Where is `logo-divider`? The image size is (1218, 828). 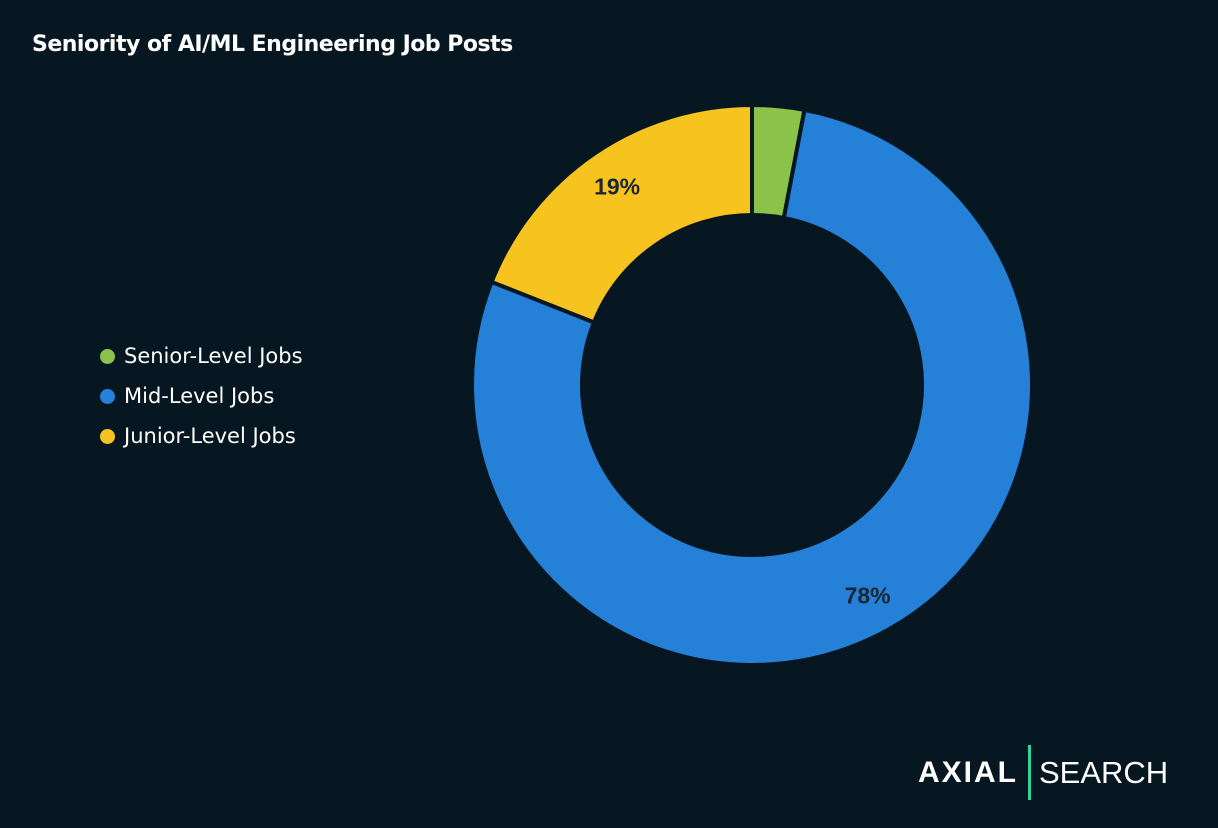 logo-divider is located at coordinates (1029, 772).